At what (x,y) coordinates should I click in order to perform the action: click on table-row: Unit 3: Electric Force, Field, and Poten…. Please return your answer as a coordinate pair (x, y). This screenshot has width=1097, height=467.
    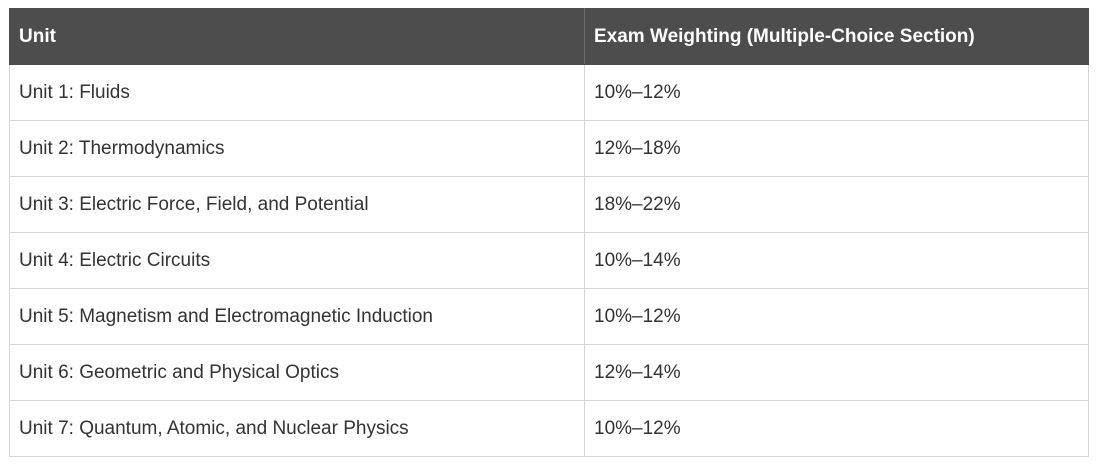
    Looking at the image, I should click on (549, 204).